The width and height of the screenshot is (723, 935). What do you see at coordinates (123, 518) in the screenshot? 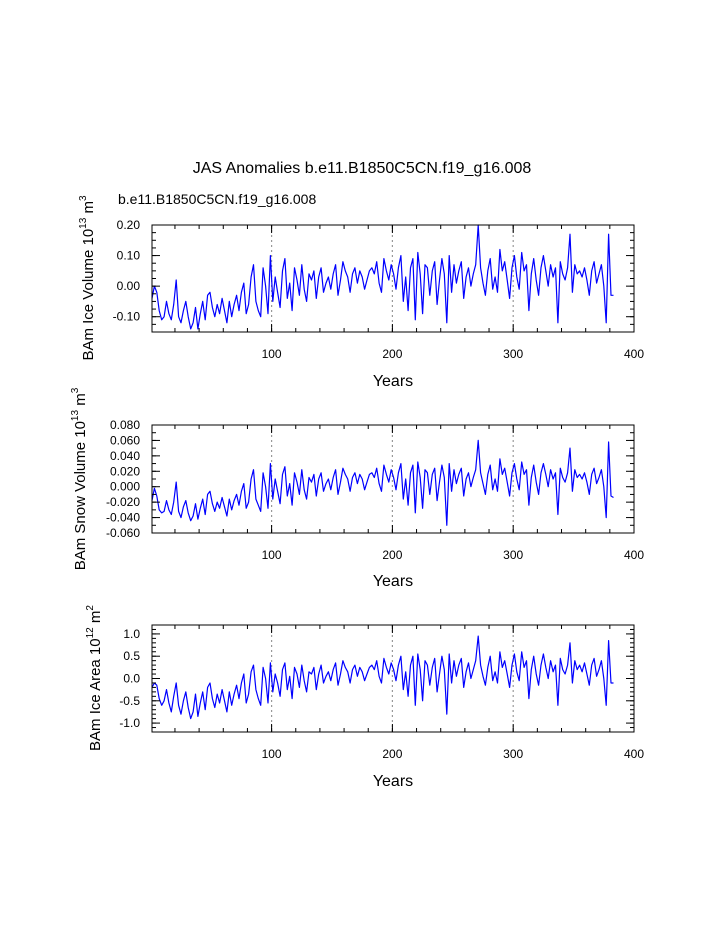
I see `y-tick-label: -0.040` at bounding box center [123, 518].